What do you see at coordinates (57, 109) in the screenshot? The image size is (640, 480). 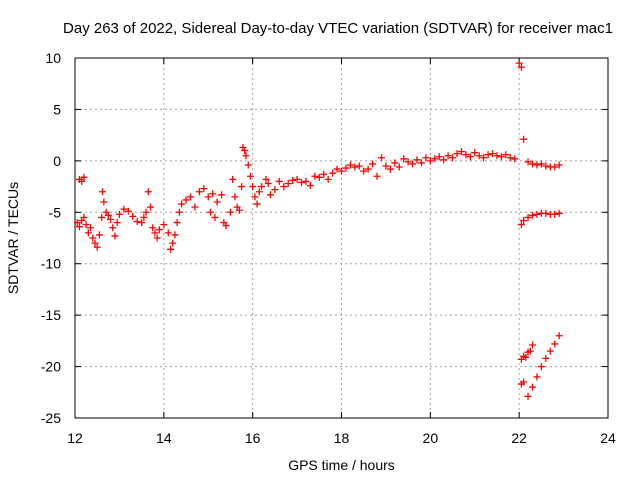 I see `y-tick-label: 5` at bounding box center [57, 109].